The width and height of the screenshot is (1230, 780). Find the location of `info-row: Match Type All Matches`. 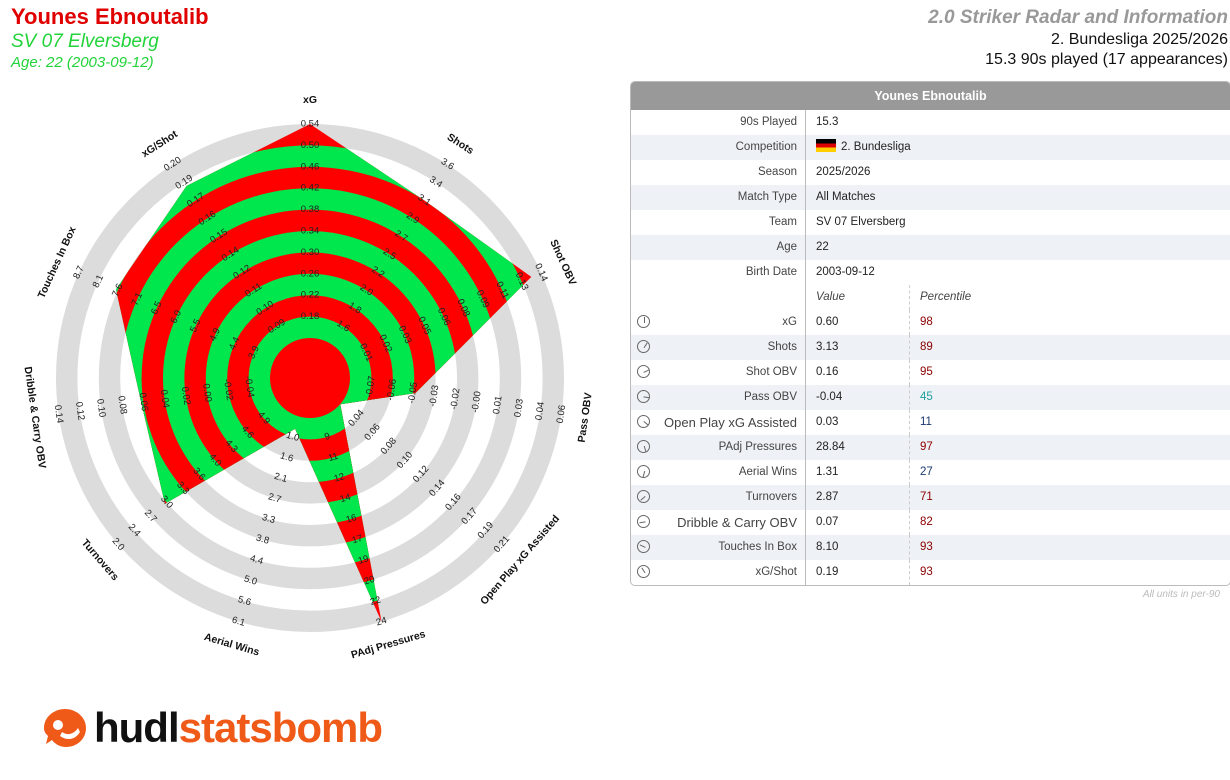

info-row: Match Type All Matches is located at coordinates (930, 197).